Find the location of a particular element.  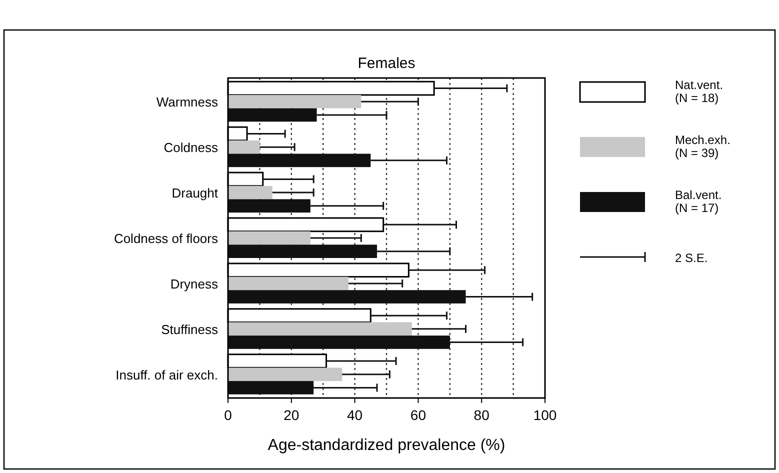

y-tick-label: Warmness is located at coordinates (187, 102).